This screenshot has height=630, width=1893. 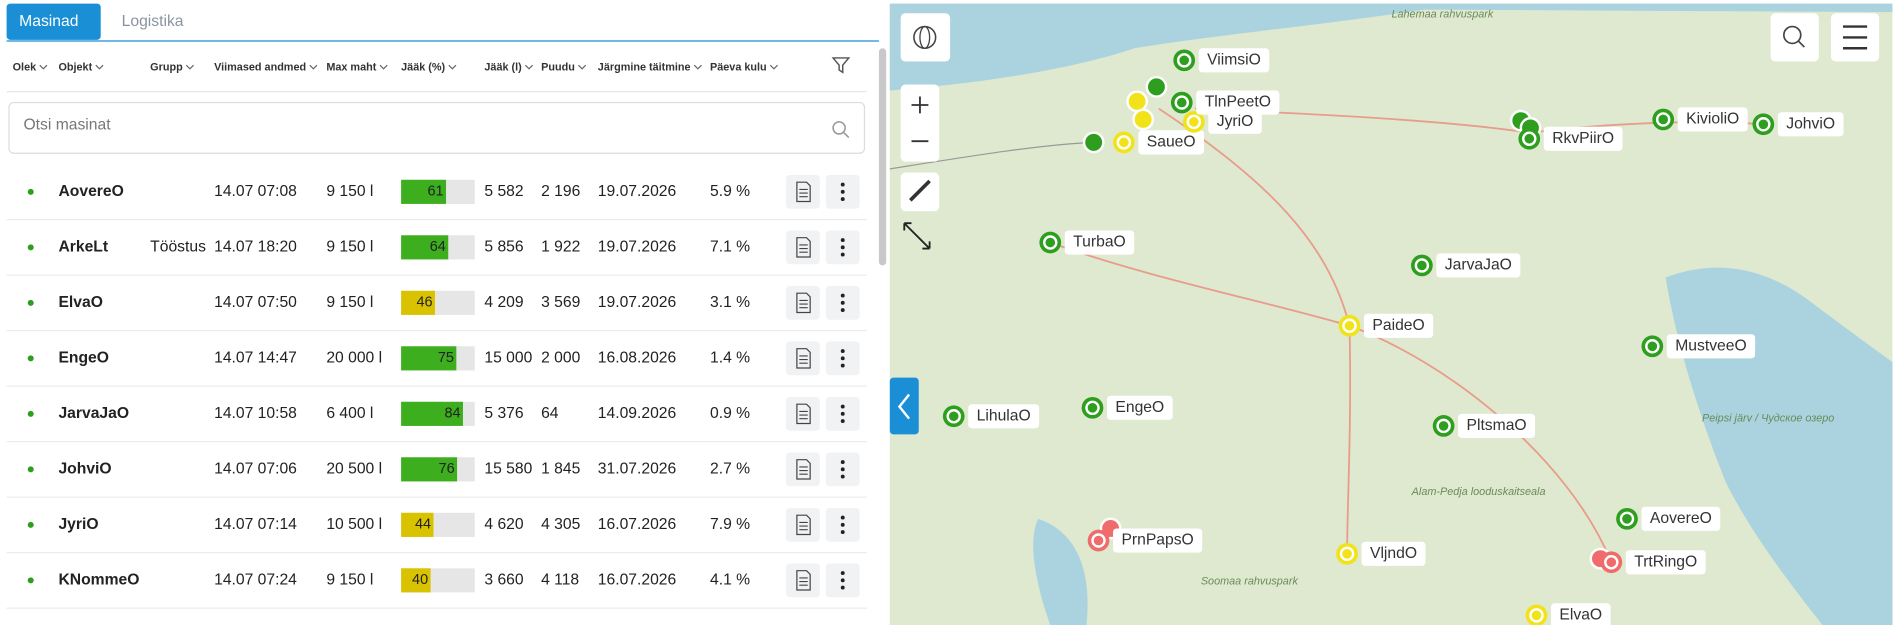 What do you see at coordinates (83, 246) in the screenshot?
I see `machine-name: ArkeLt` at bounding box center [83, 246].